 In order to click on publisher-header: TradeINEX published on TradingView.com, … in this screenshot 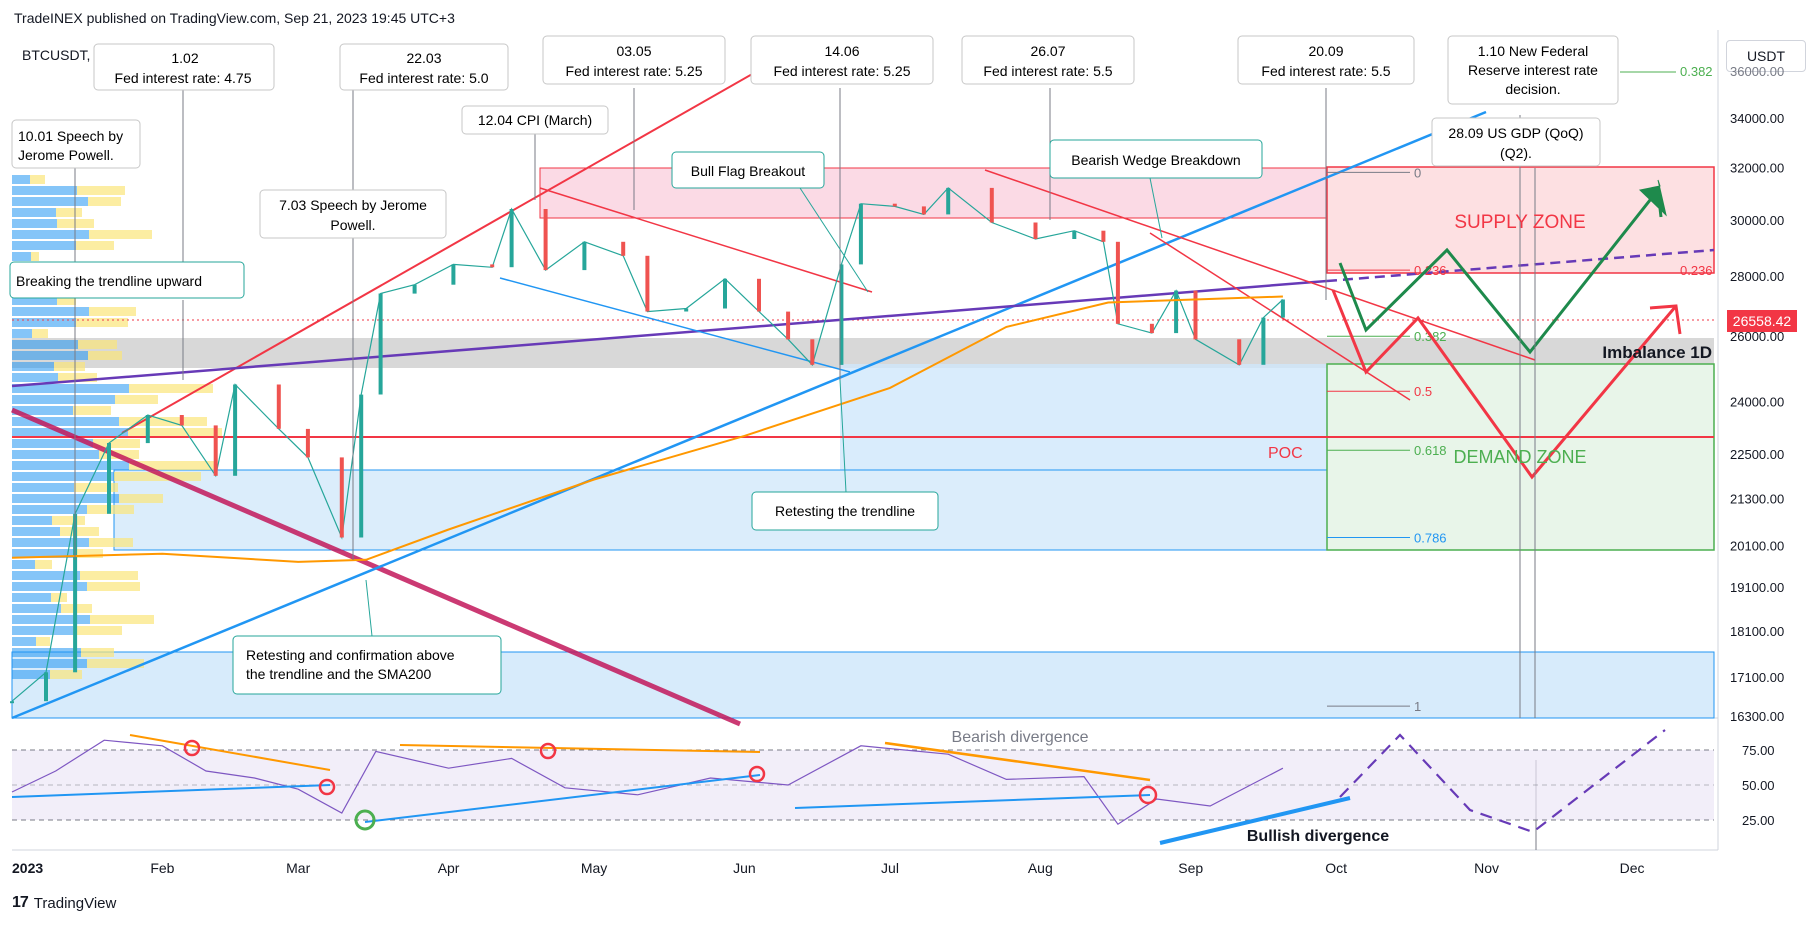, I will do `click(234, 18)`.